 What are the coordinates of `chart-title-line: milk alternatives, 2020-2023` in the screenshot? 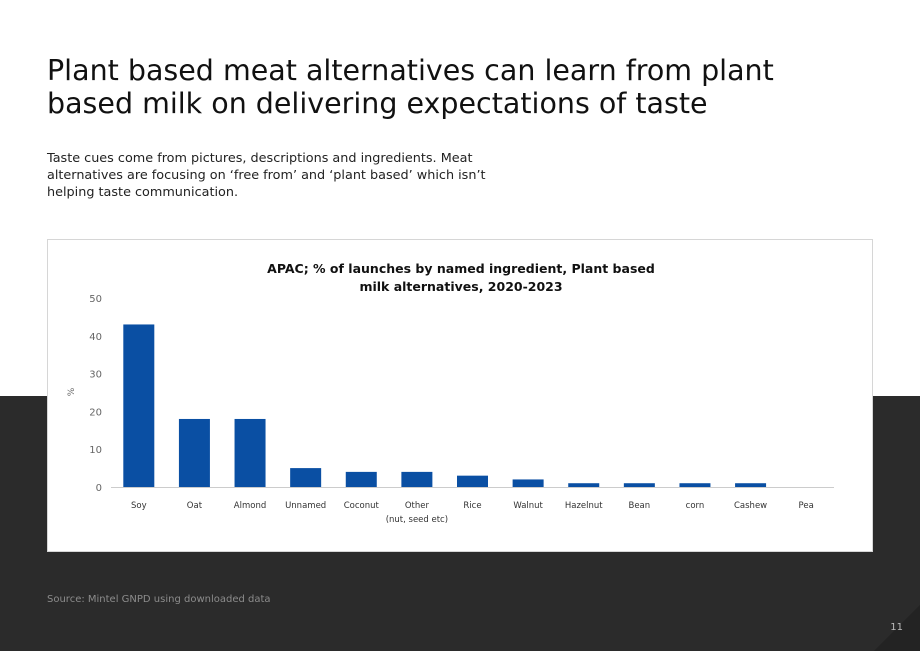 It's located at (460, 286).